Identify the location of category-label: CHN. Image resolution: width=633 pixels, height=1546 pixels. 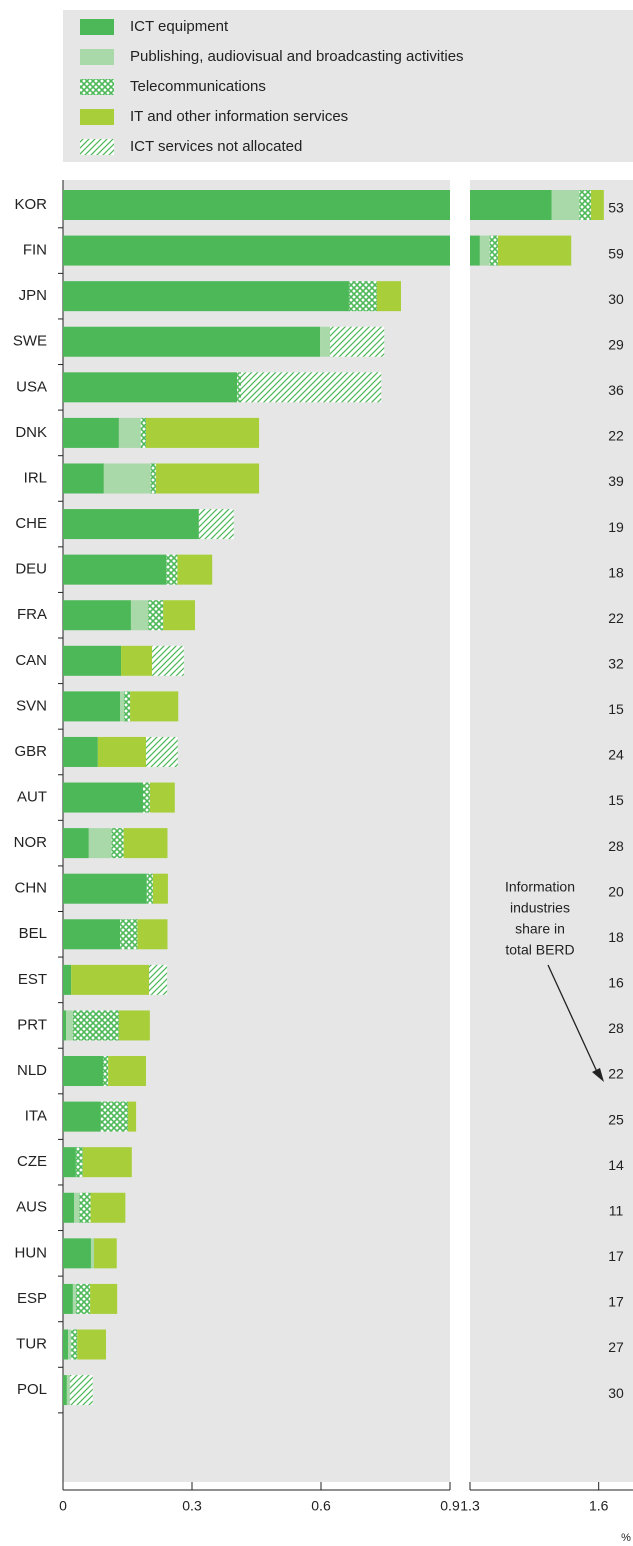
(31, 888).